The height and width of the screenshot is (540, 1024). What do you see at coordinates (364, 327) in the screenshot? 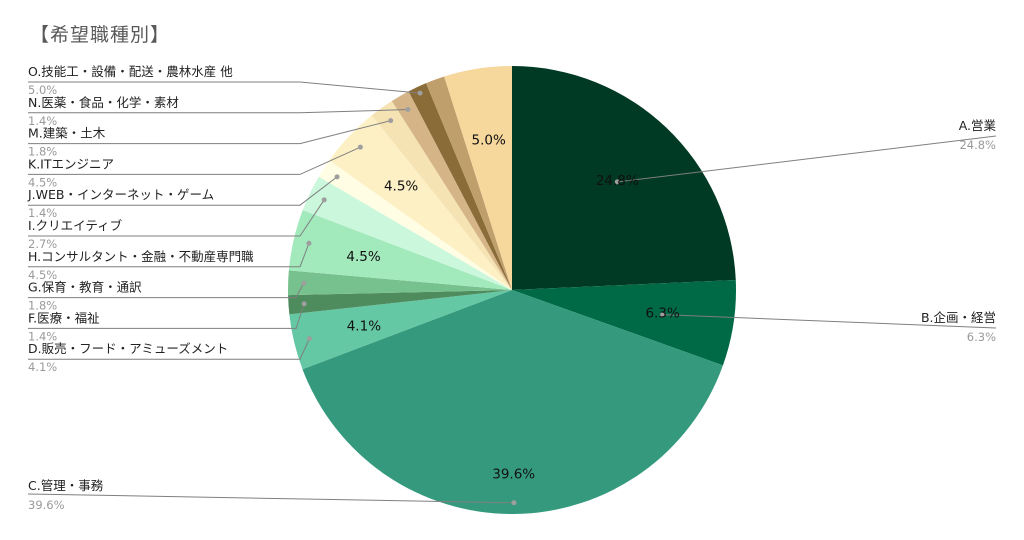
I see `slice-value-label: 4.1%` at bounding box center [364, 327].